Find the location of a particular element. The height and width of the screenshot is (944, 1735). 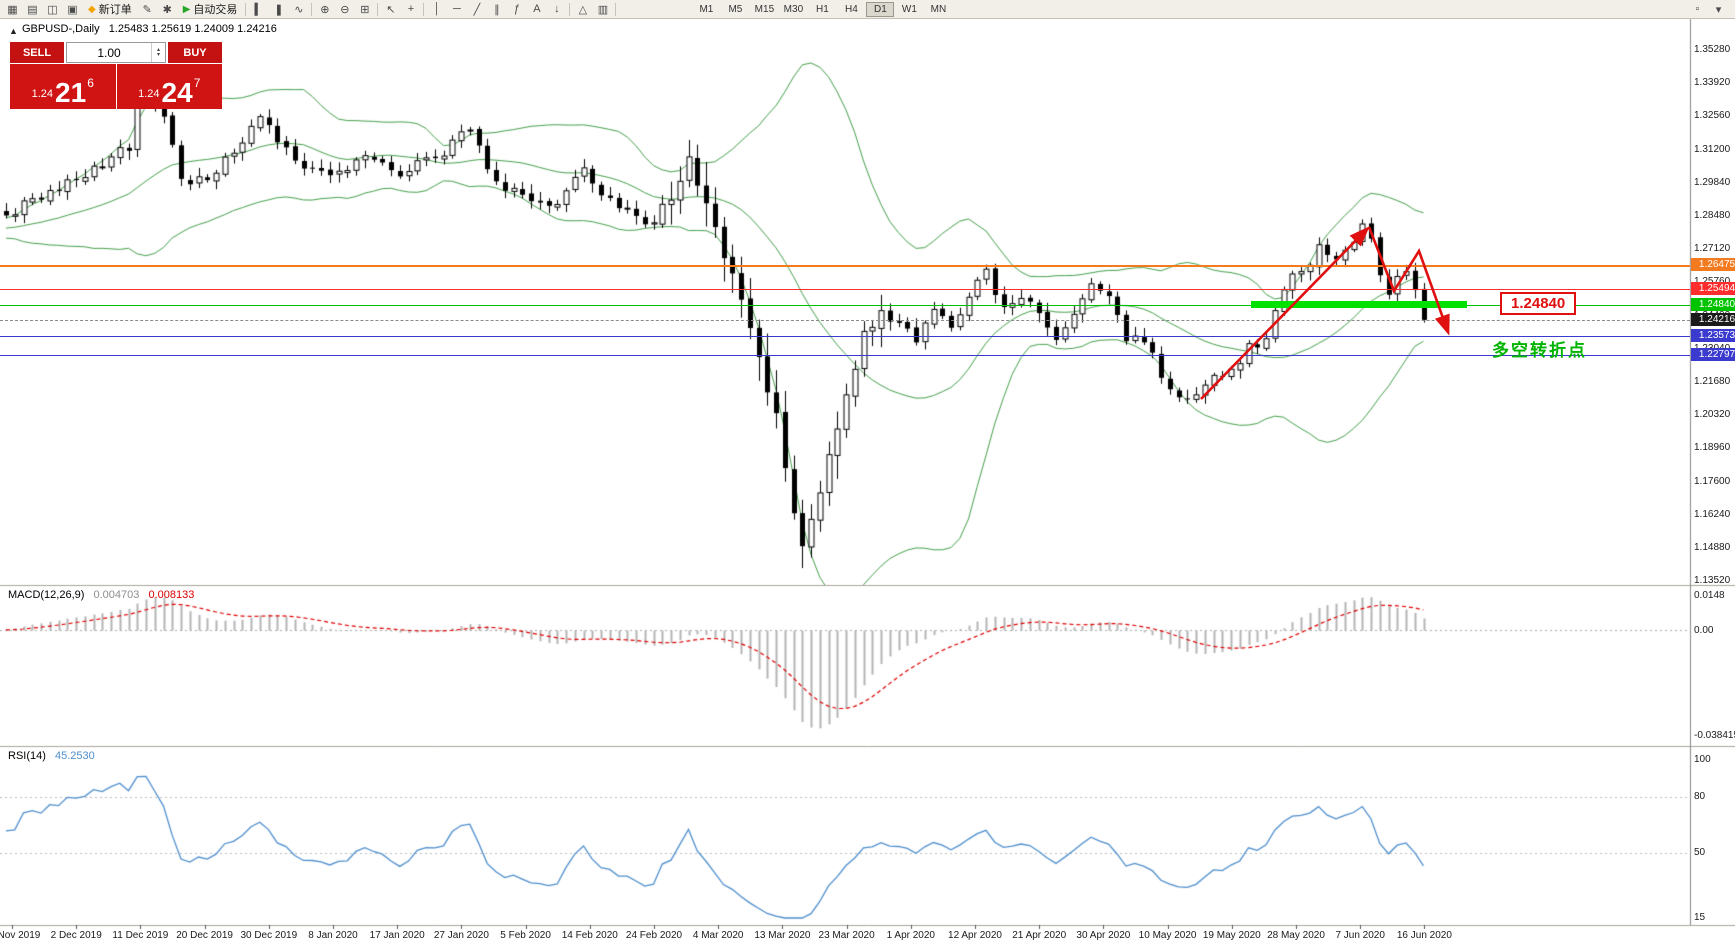

market-watch-icon: ◫ is located at coordinates (52, 9).